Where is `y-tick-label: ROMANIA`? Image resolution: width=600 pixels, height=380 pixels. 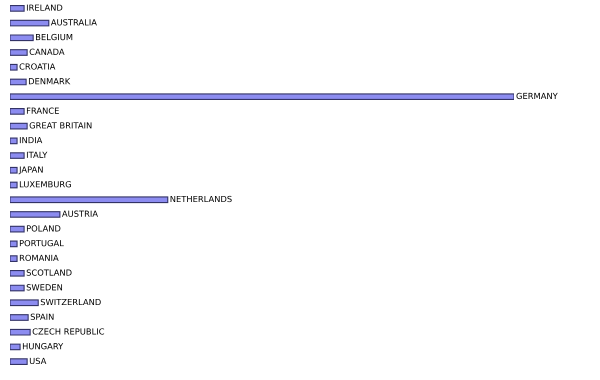 y-tick-label: ROMANIA is located at coordinates (39, 258).